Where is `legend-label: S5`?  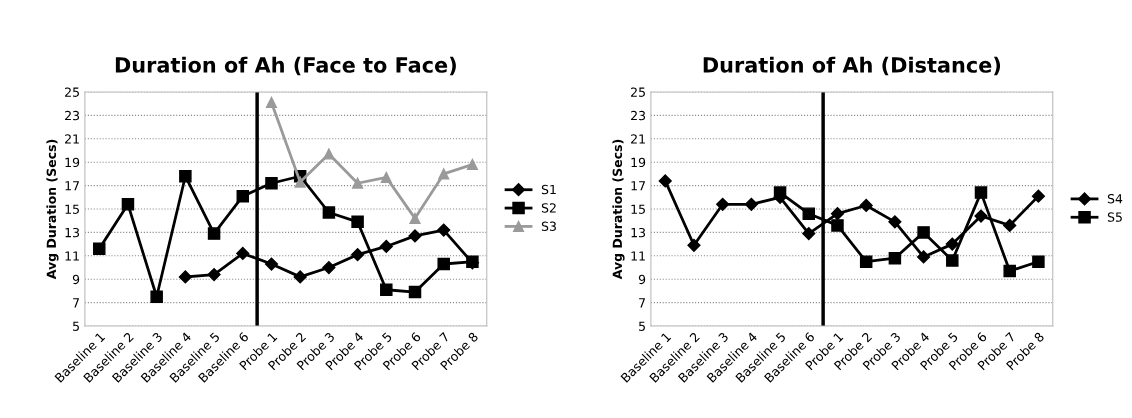
legend-label: S5 is located at coordinates (1114, 217).